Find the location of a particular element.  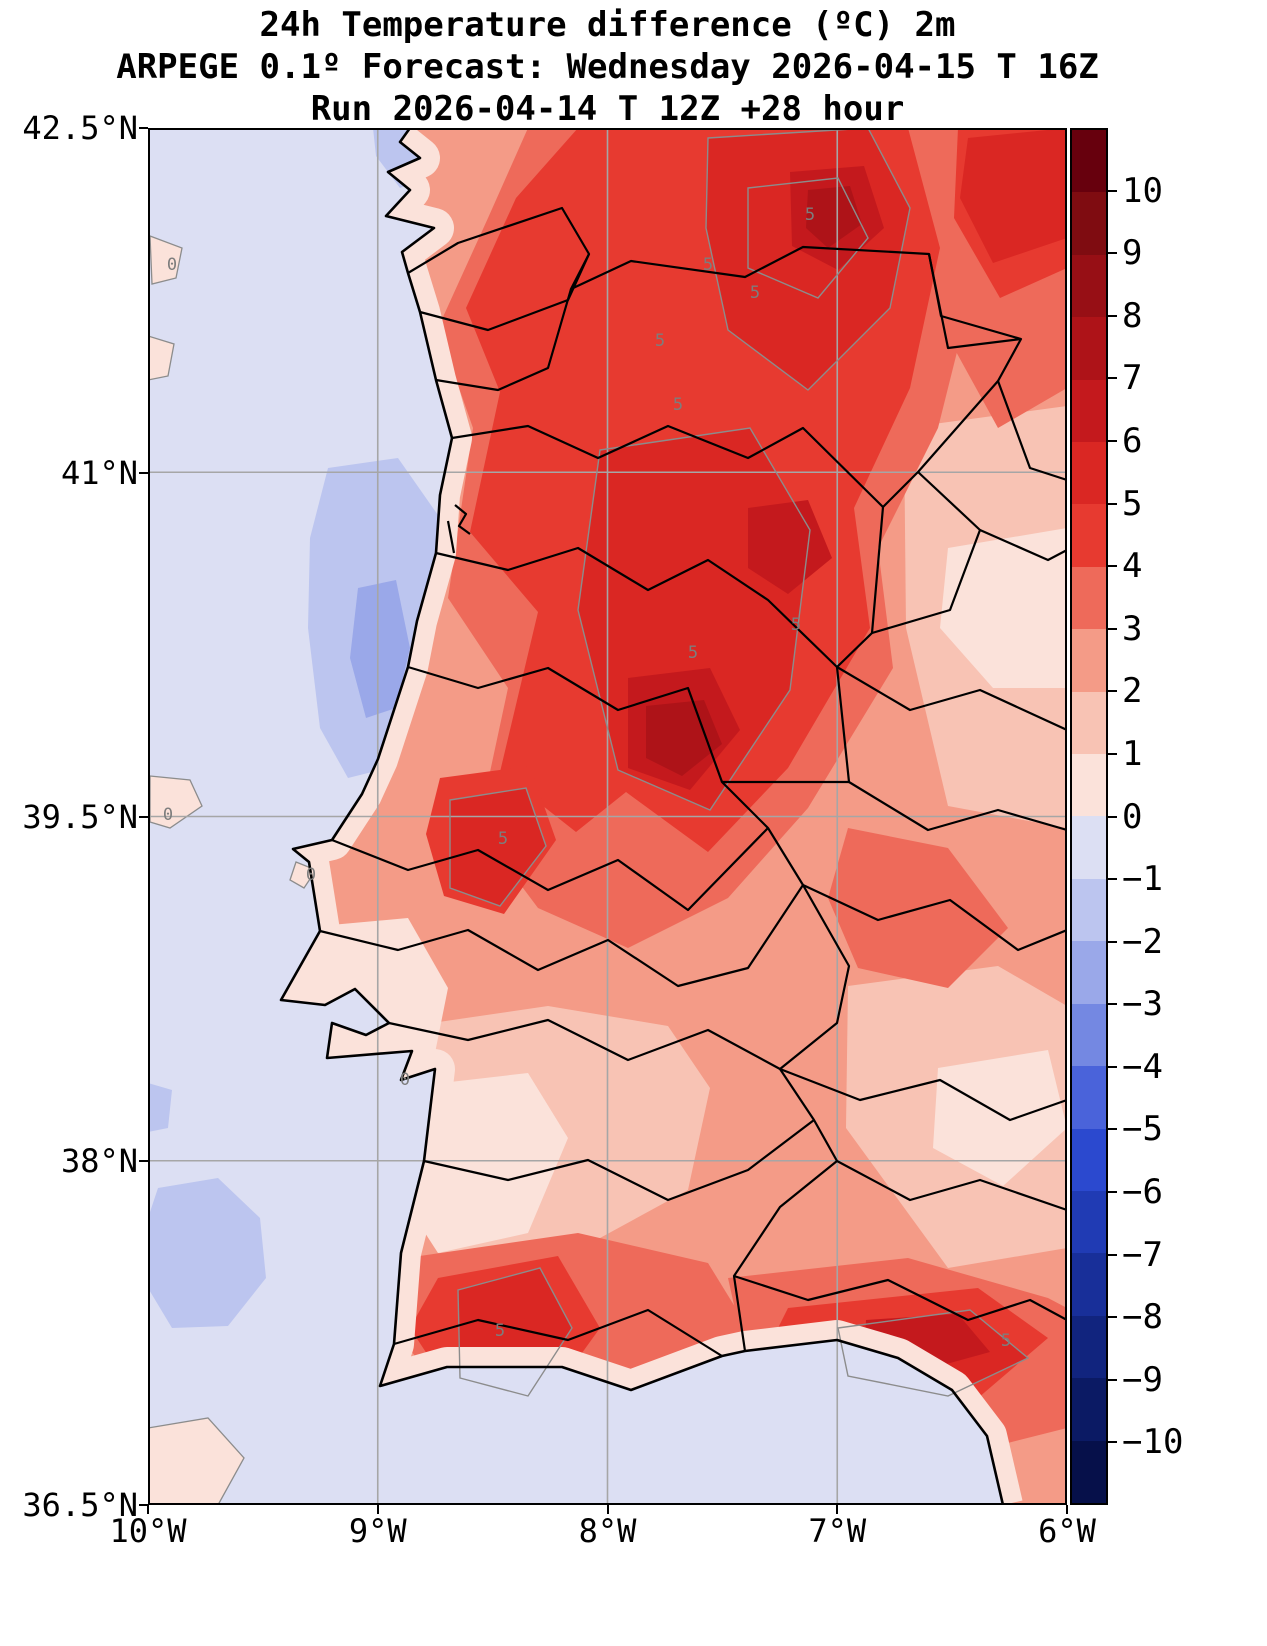

colorbar-tick-label: 10 is located at coordinates (1142, 190).